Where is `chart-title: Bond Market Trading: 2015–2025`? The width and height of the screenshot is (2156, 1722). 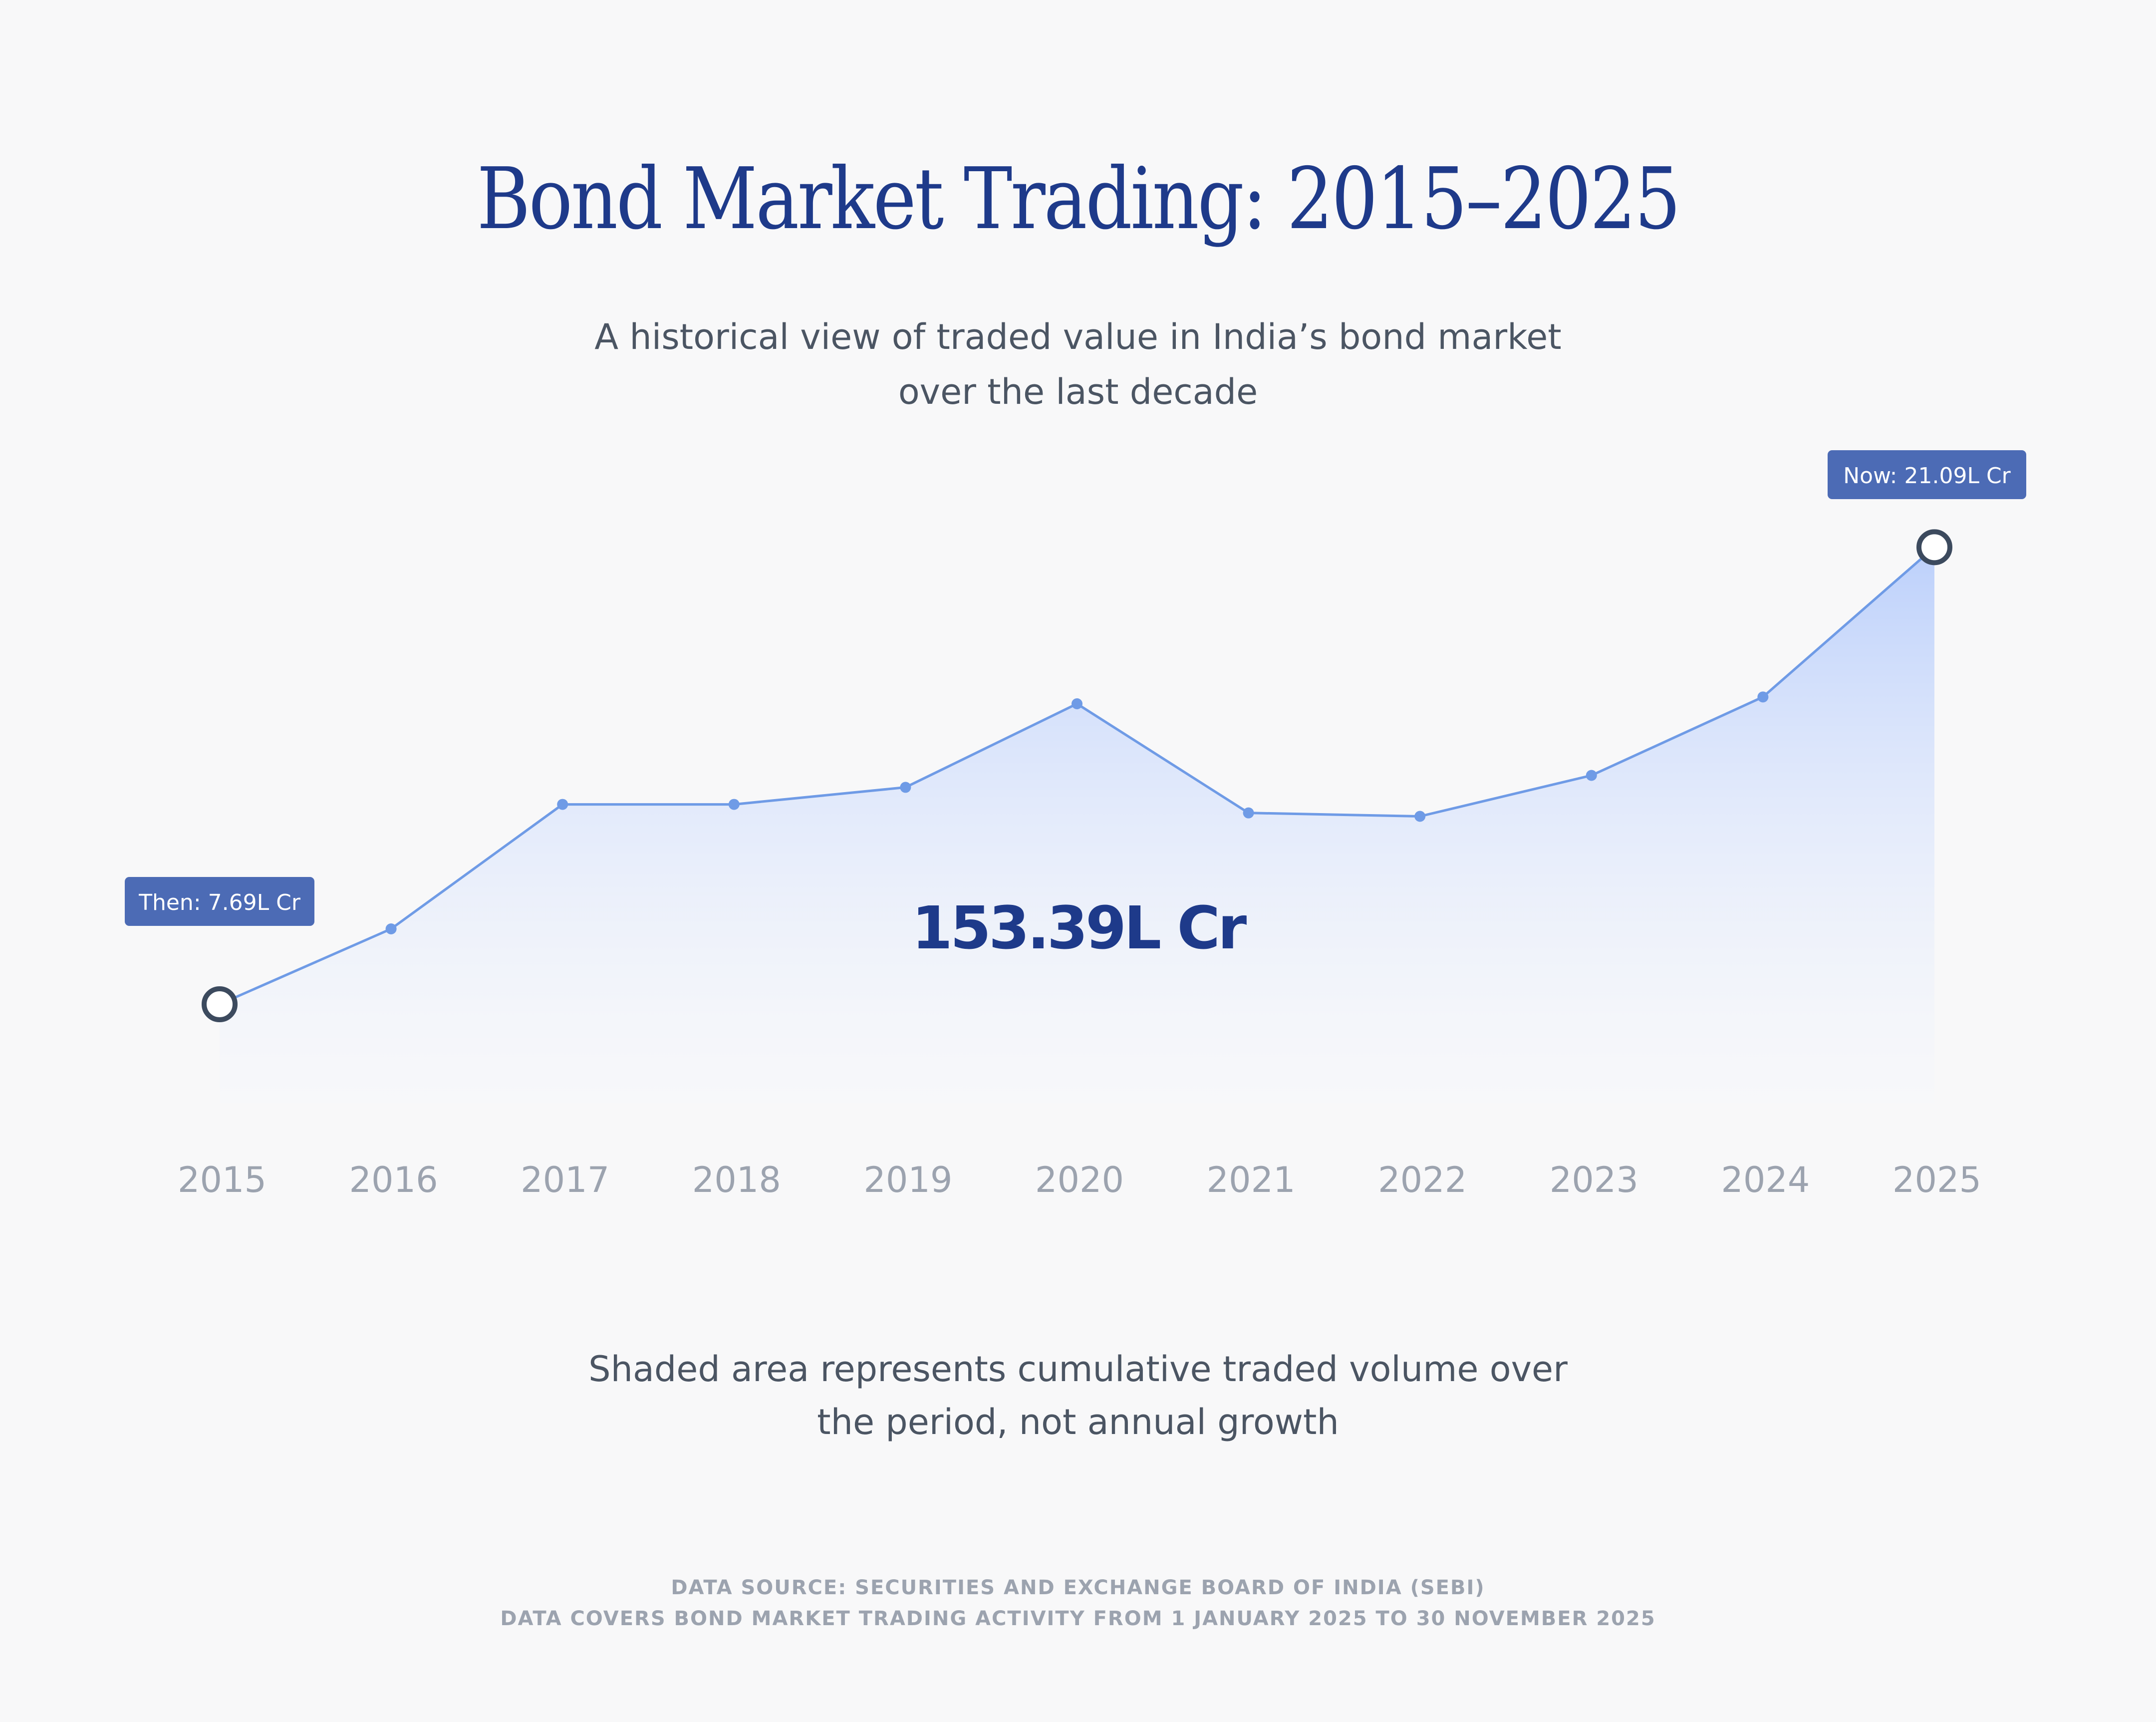
chart-title: Bond Market Trading: 2015–2025 is located at coordinates (1079, 200).